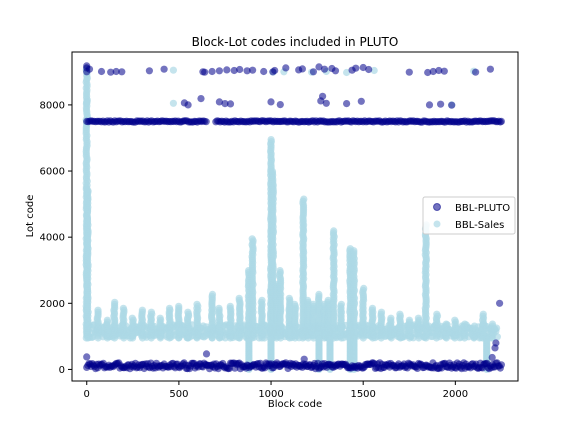 The width and height of the screenshot is (576, 432). Describe the element at coordinates (52, 304) in the screenshot. I see `y-tick-label: 2000` at that location.